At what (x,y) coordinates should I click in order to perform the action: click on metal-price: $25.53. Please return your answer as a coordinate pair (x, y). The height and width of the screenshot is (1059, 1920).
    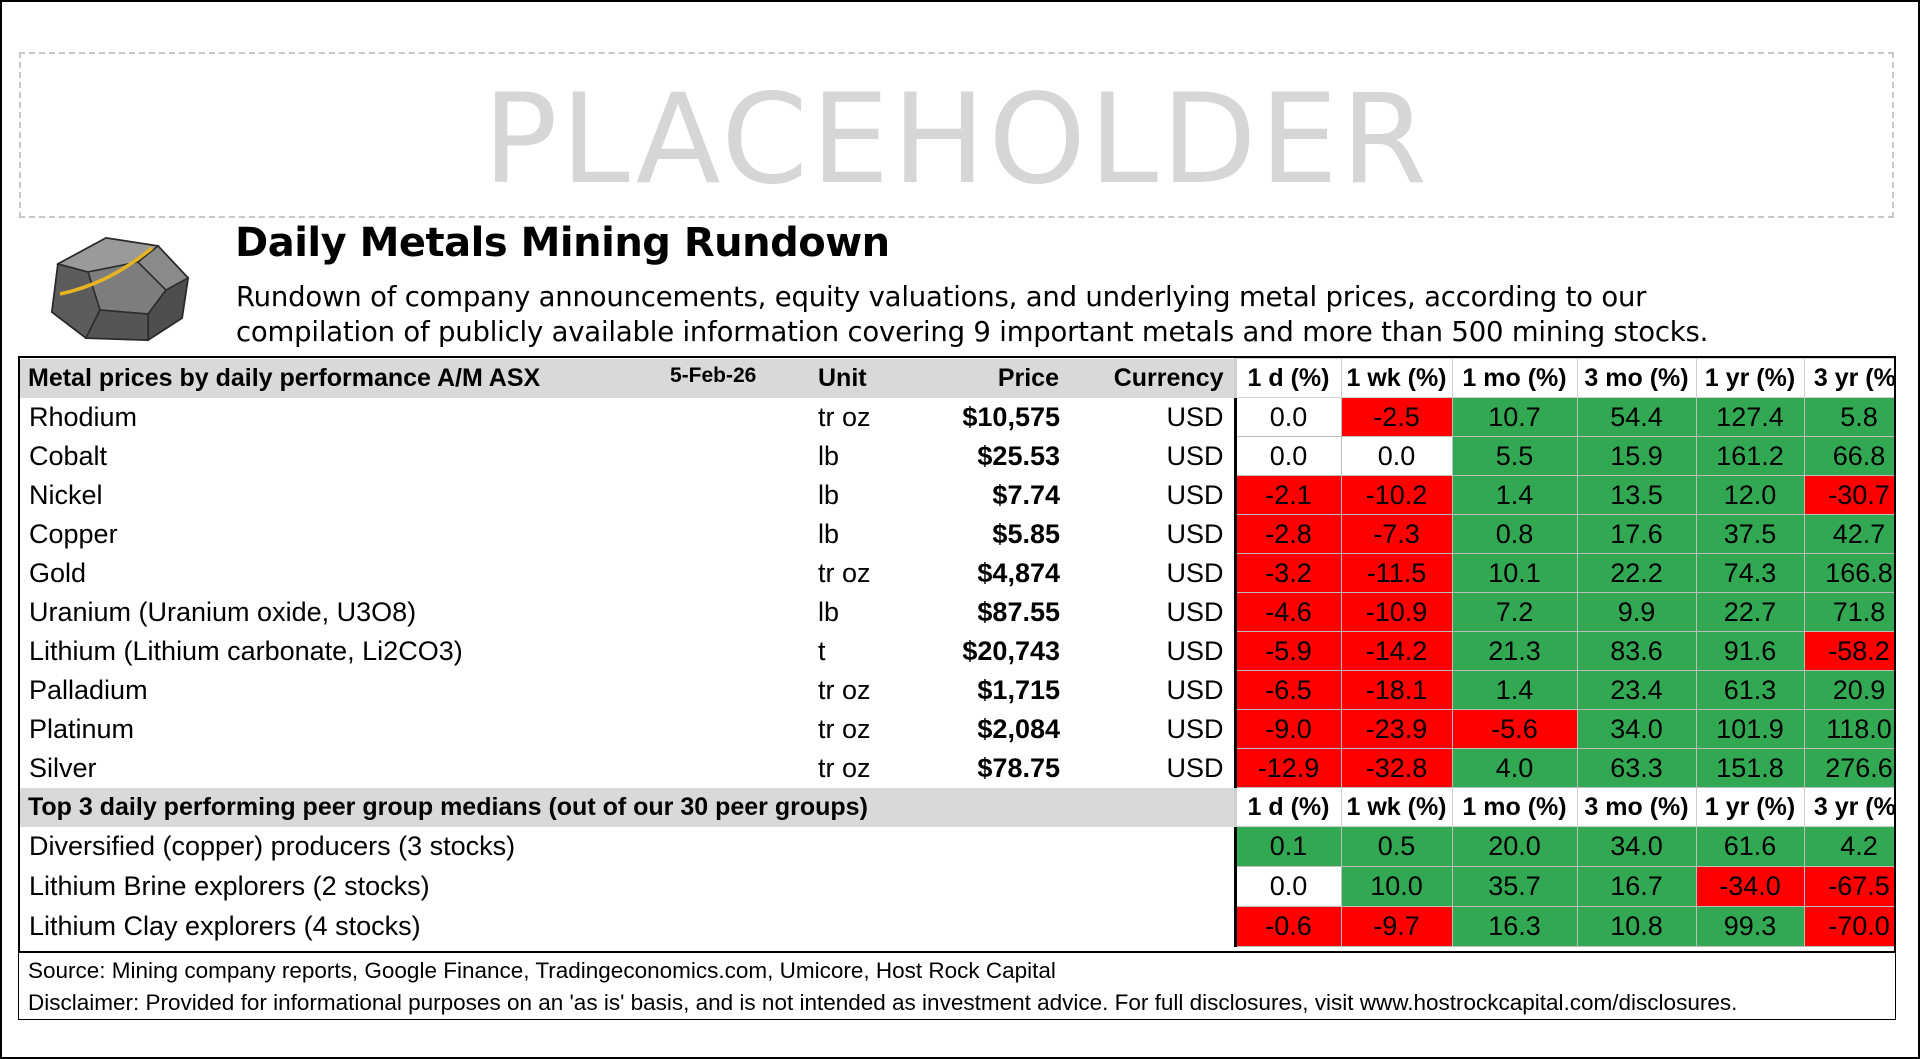
    Looking at the image, I should click on (1018, 455).